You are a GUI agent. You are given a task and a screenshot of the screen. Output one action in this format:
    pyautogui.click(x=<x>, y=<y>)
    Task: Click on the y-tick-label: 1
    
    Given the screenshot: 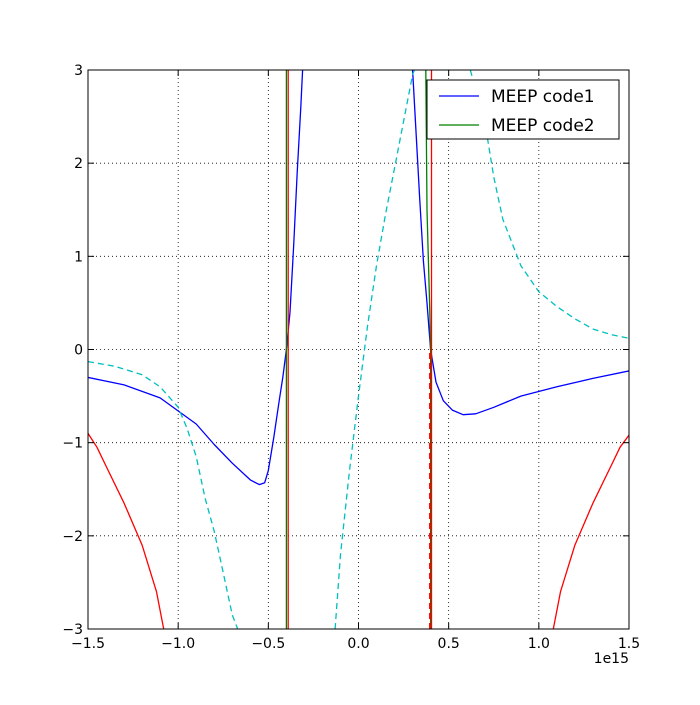 What is the action you would take?
    pyautogui.click(x=78, y=257)
    